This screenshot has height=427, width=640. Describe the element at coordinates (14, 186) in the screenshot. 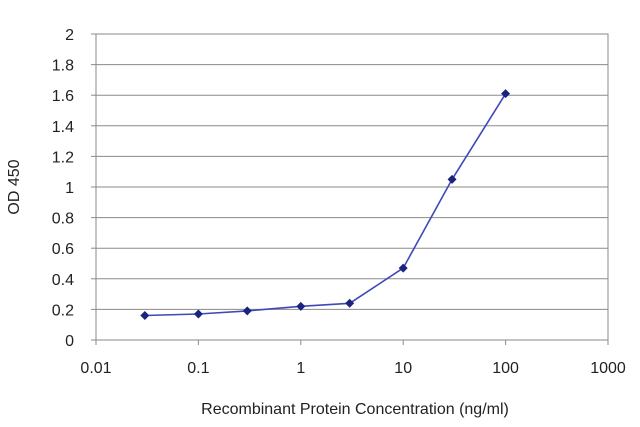

I see `y-axis-title: OD 450` at that location.